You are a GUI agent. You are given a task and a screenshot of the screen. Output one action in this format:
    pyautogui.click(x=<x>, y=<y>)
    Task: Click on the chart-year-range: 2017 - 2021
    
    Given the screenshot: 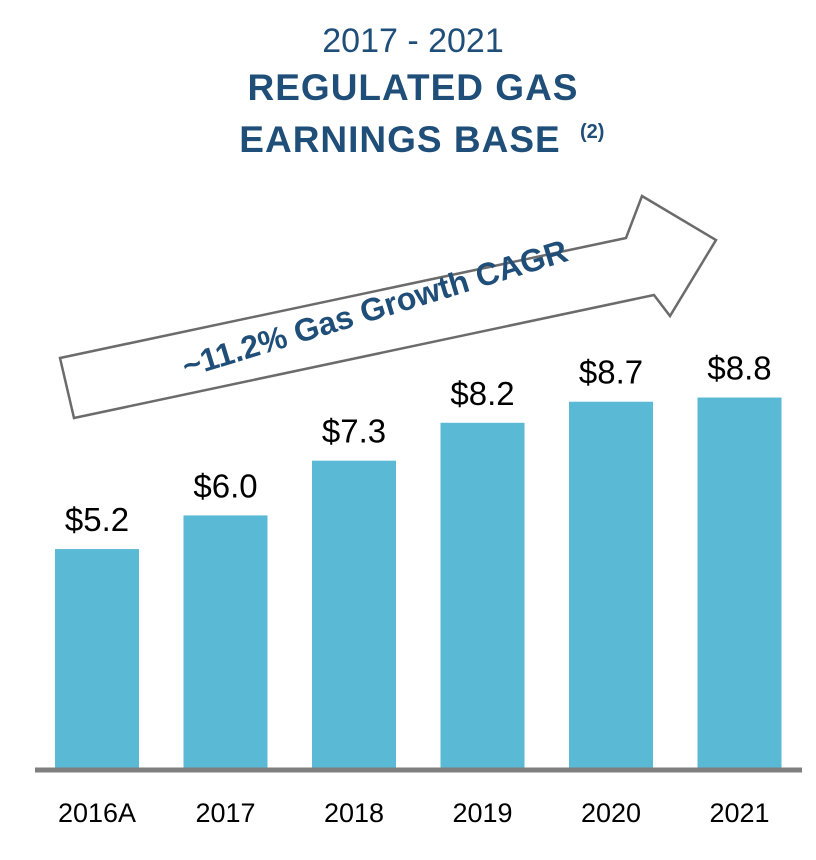 What is the action you would take?
    pyautogui.click(x=413, y=41)
    